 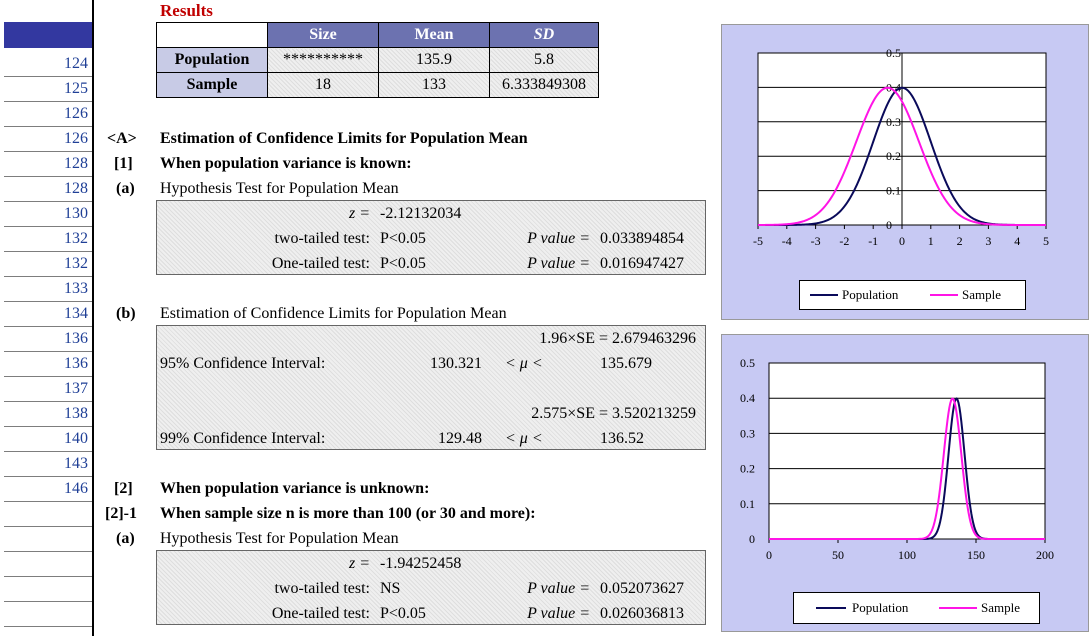 What do you see at coordinates (976, 555) in the screenshot?
I see `x-tick-label: 150` at bounding box center [976, 555].